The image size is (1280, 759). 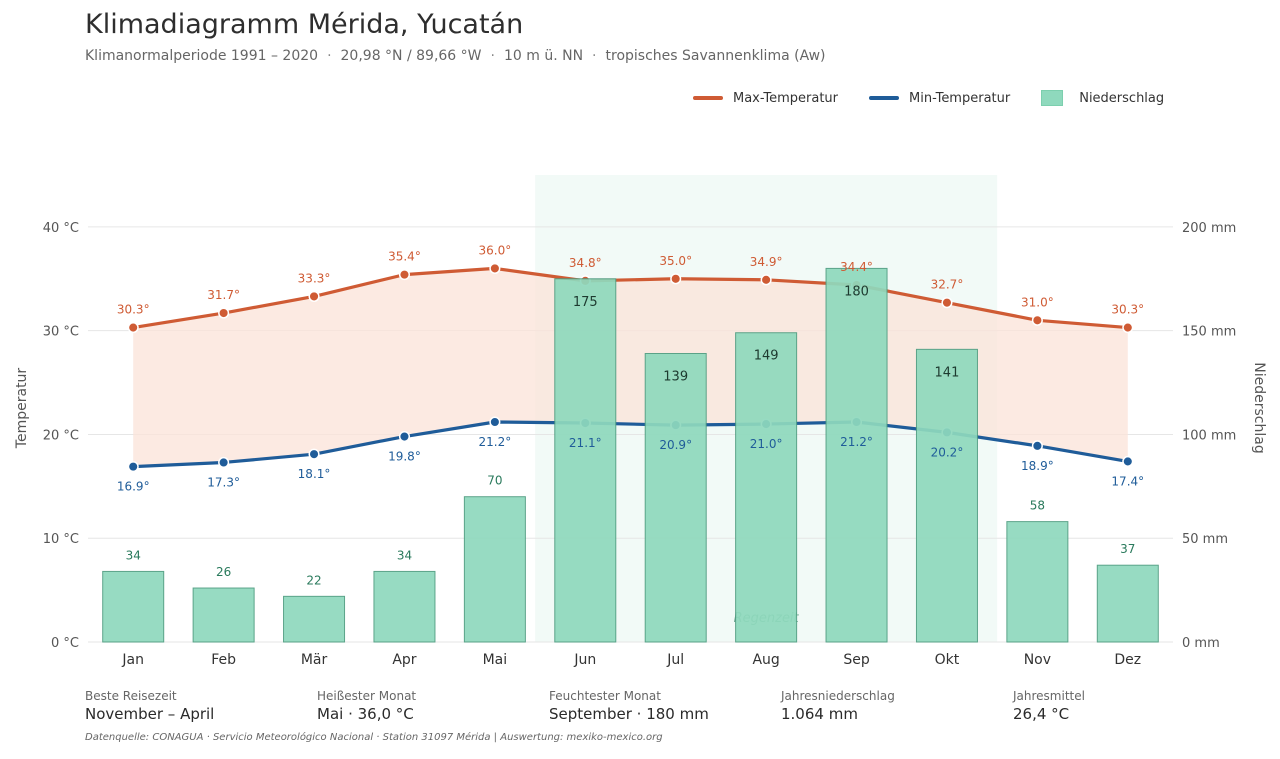 I want to click on stat-wettest-month: Feuchtester Monat September · 180 mm, so click(x=665, y=706).